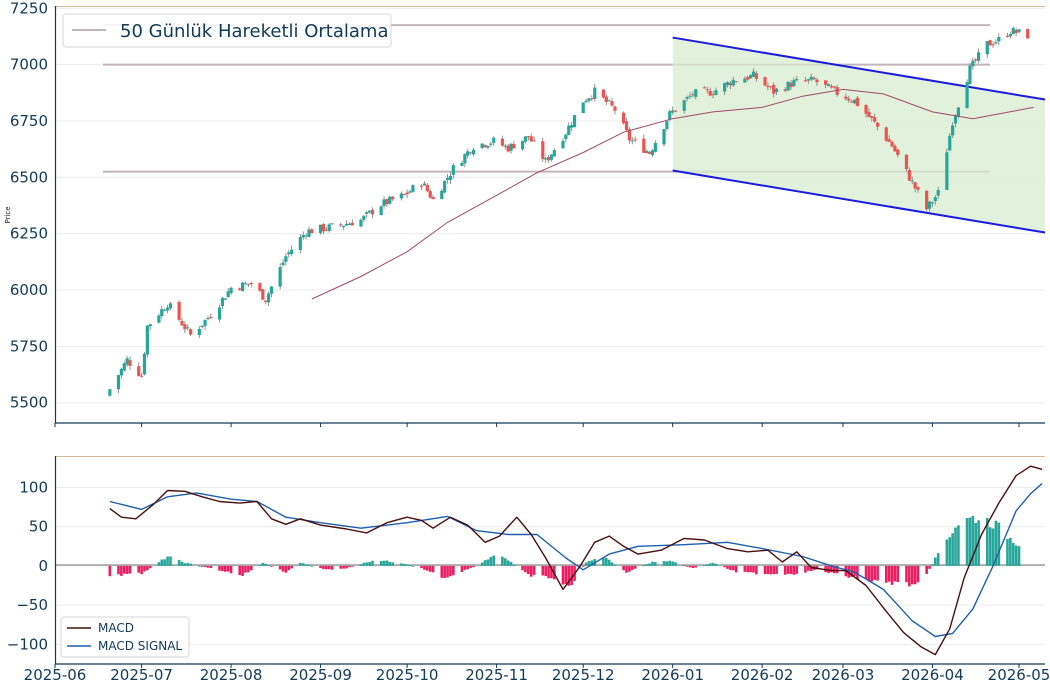  I want to click on x-tick-label: 2026-01, so click(672, 675).